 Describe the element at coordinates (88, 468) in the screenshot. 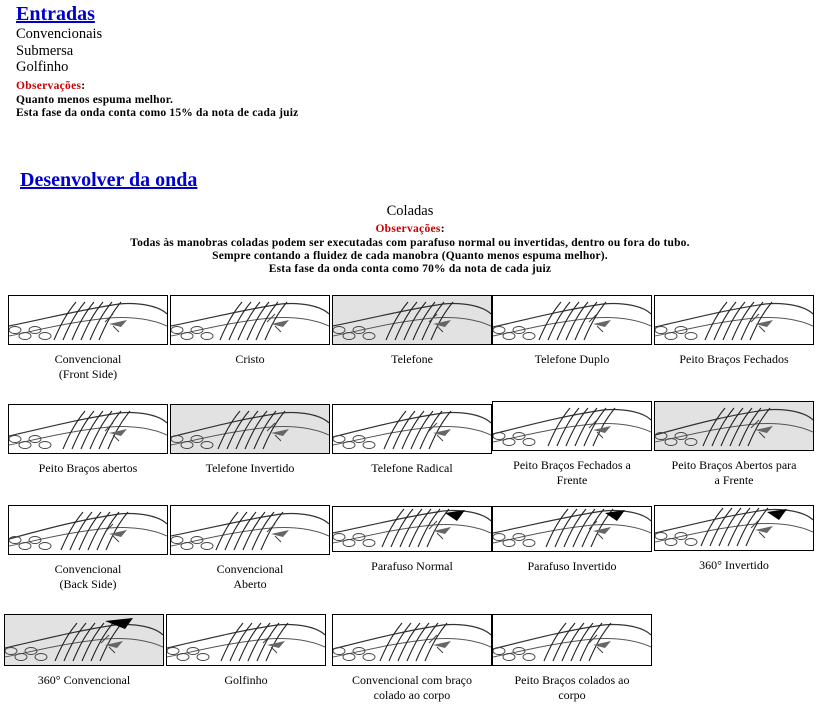

I see `maneuver-caption: Peito Braços abertos` at that location.